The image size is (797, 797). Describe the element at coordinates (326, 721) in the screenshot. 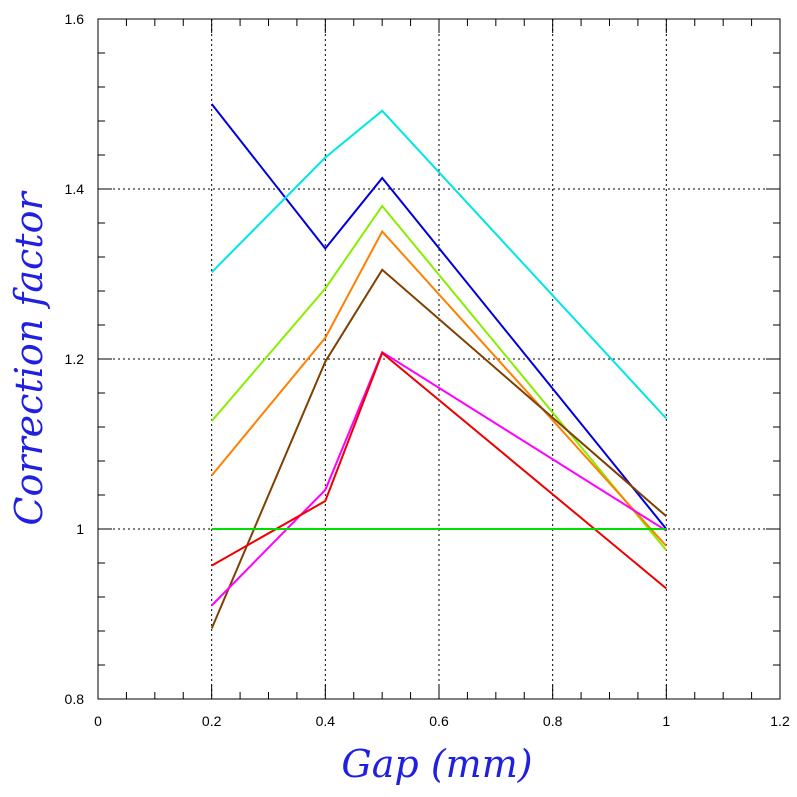

I see `x-tick-label: 0.4` at that location.